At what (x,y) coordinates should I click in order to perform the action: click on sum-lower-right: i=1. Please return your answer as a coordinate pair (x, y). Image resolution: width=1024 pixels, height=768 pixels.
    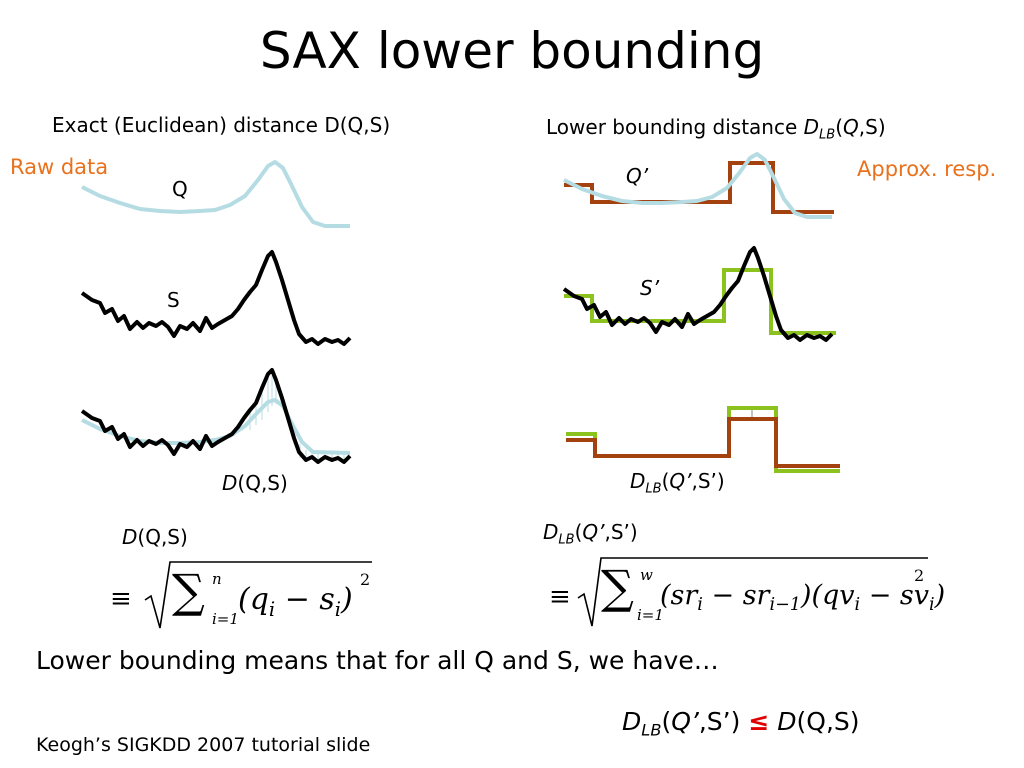
    Looking at the image, I should click on (650, 615).